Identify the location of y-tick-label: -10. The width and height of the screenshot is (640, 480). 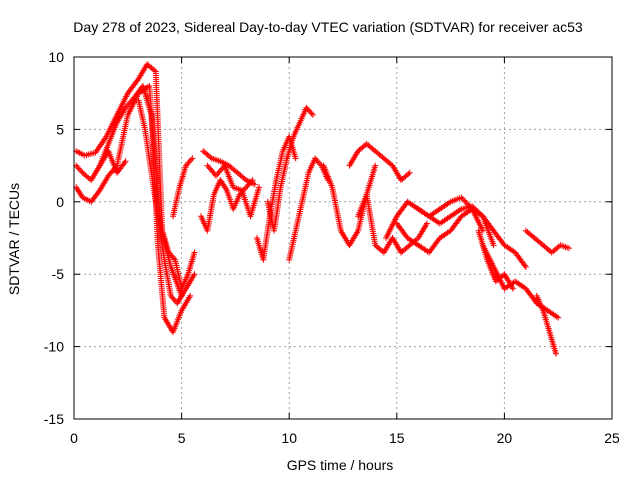
(54, 347).